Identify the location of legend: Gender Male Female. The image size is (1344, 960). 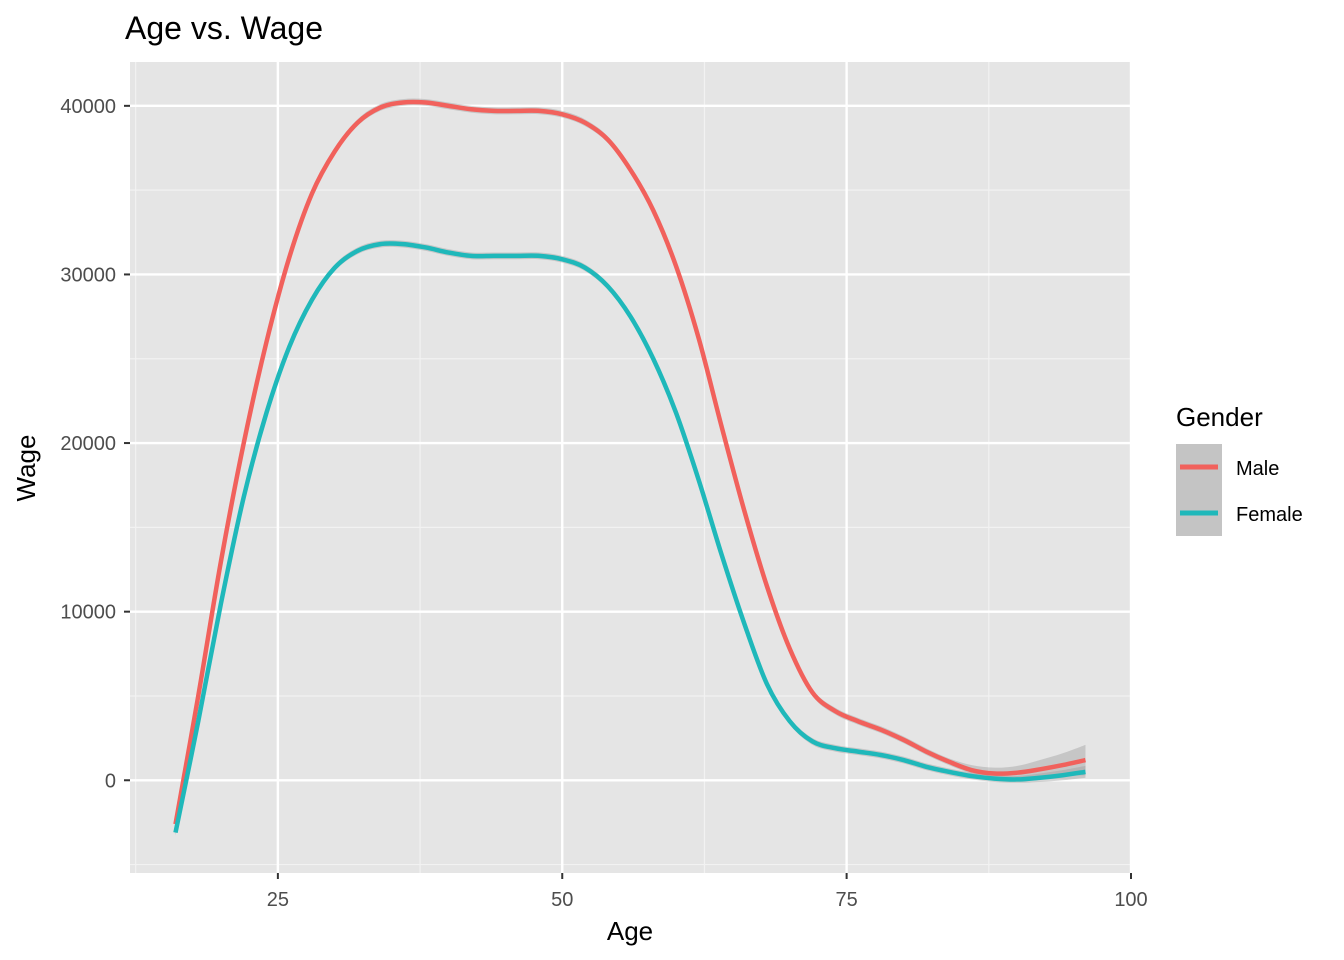
(1239, 469).